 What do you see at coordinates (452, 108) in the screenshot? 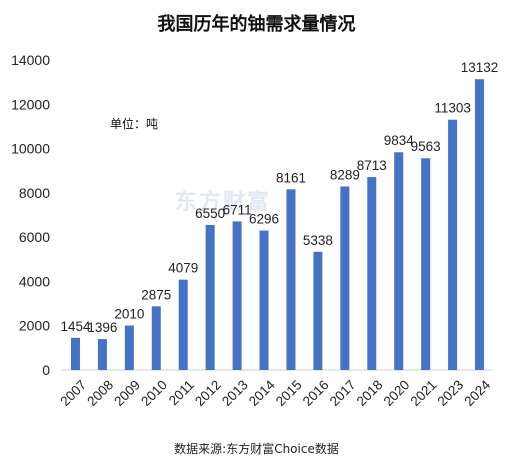
I see `data-label-2023: 11303` at bounding box center [452, 108].